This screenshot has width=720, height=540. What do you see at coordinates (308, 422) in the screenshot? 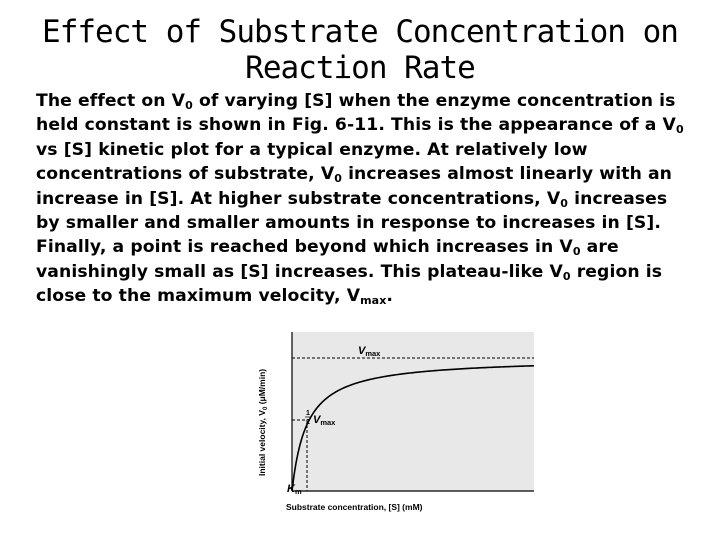
I see `half-denominator: 2` at bounding box center [308, 422].